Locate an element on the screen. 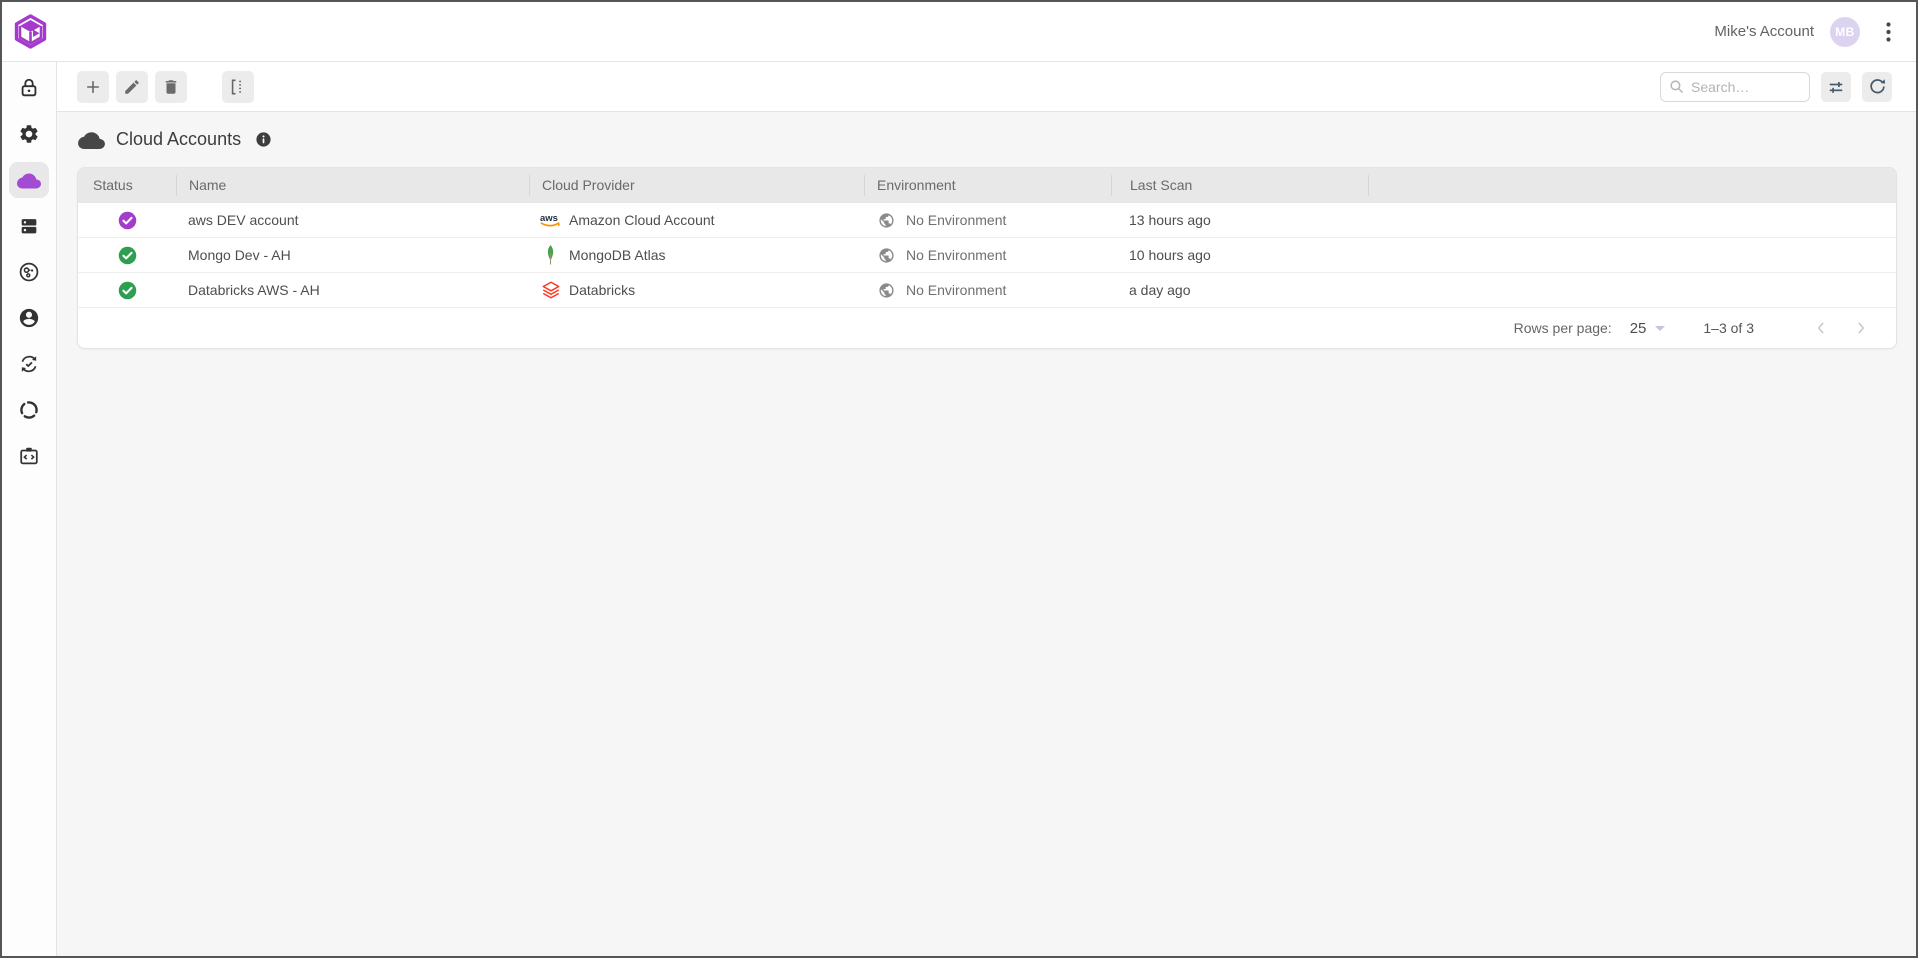 Image resolution: width=1918 pixels, height=958 pixels. avatar: MB is located at coordinates (1845, 31).